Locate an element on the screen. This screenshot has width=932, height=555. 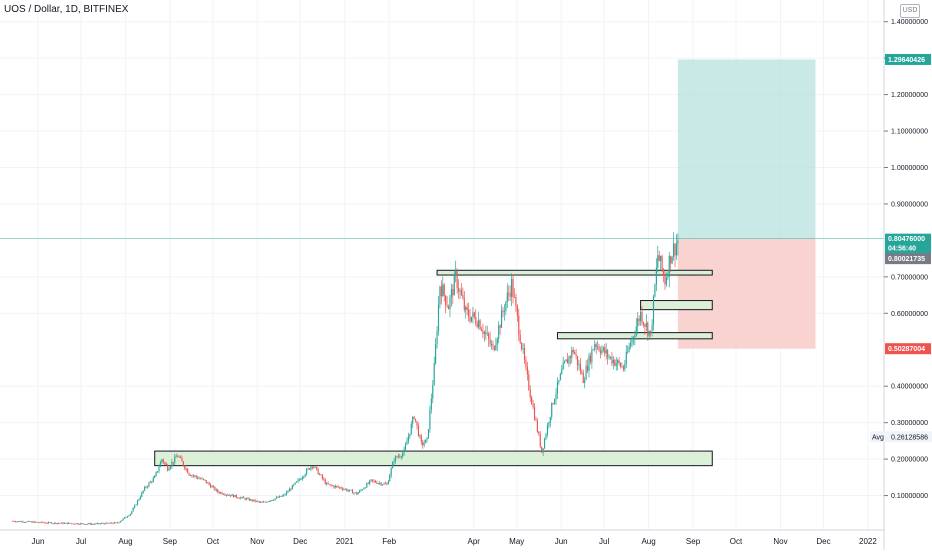
target-zone is located at coordinates (746, 149).